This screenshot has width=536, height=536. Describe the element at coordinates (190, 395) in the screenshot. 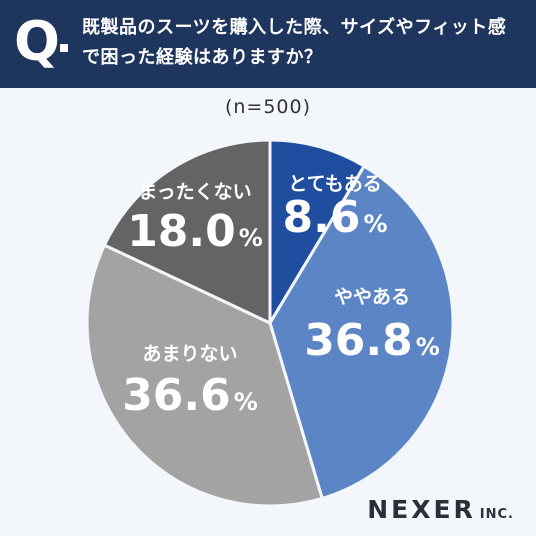

I see `slice-value-label: 36.6%` at that location.